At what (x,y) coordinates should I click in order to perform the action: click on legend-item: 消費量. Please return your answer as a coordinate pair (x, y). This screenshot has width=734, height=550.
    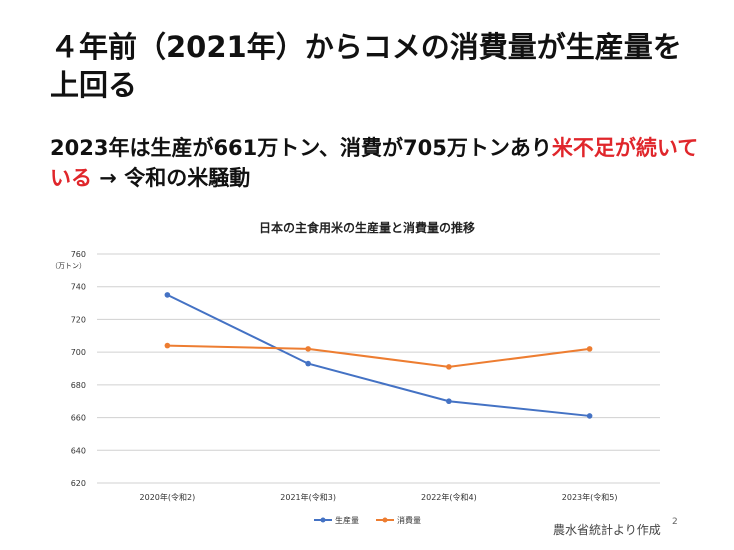
    Looking at the image, I should click on (398, 520).